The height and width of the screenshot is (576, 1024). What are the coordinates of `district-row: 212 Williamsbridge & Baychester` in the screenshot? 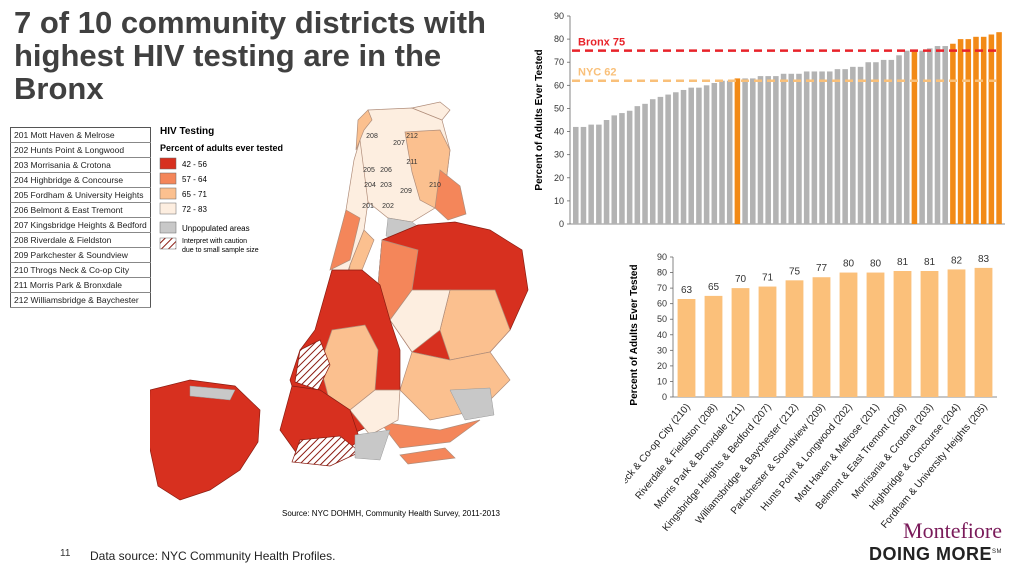 It's located at (80, 300).